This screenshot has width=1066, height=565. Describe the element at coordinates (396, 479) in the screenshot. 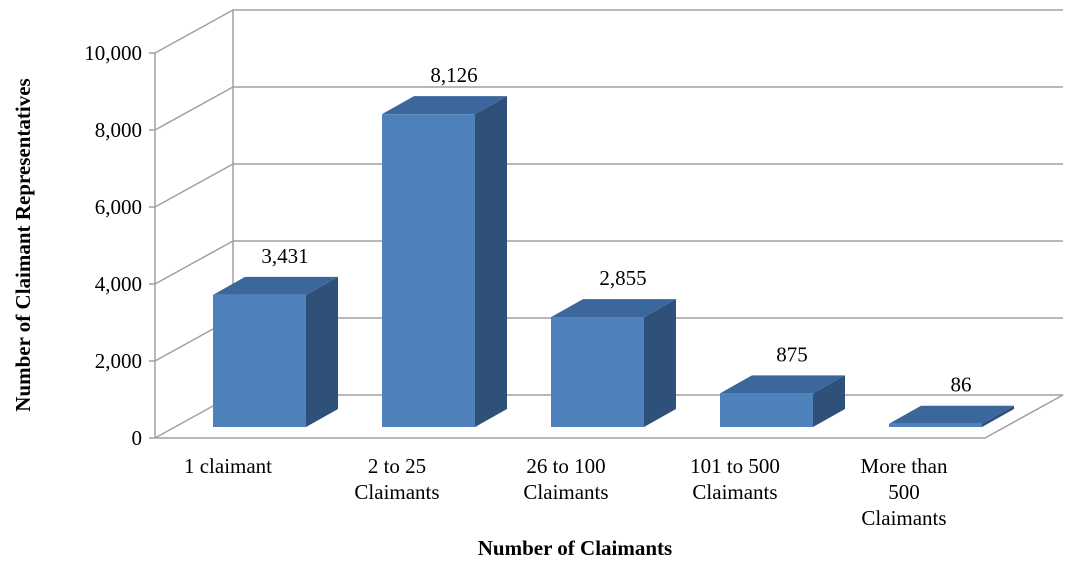

I see `x-tick-label: 2 to 25 Claimants` at that location.